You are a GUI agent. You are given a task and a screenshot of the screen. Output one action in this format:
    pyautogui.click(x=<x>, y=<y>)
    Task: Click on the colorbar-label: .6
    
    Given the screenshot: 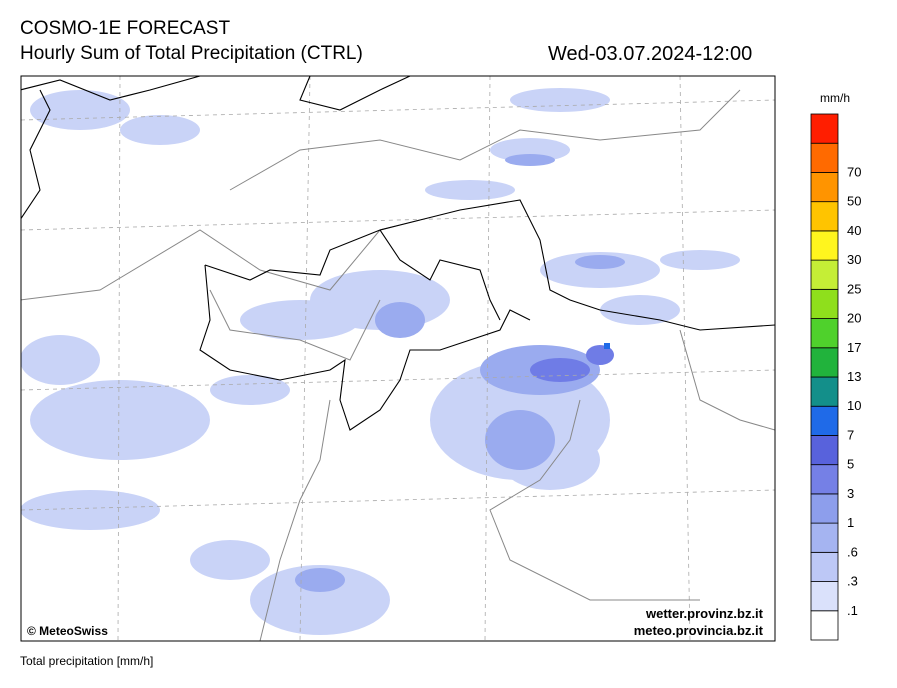 What is the action you would take?
    pyautogui.click(x=852, y=551)
    